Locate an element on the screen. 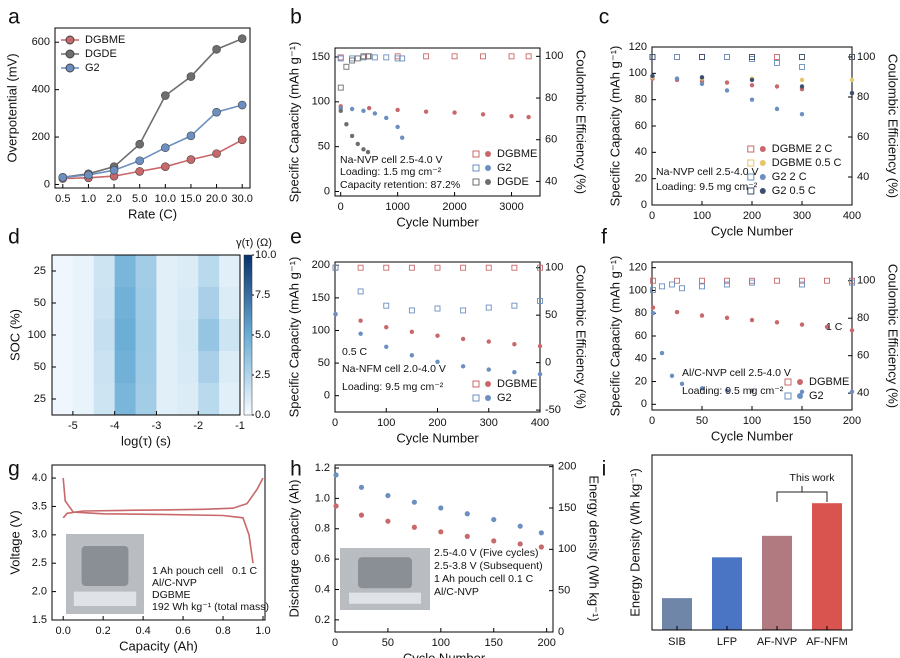 The image size is (900, 658). x-tick-label: 5.0 is located at coordinates (139, 199).